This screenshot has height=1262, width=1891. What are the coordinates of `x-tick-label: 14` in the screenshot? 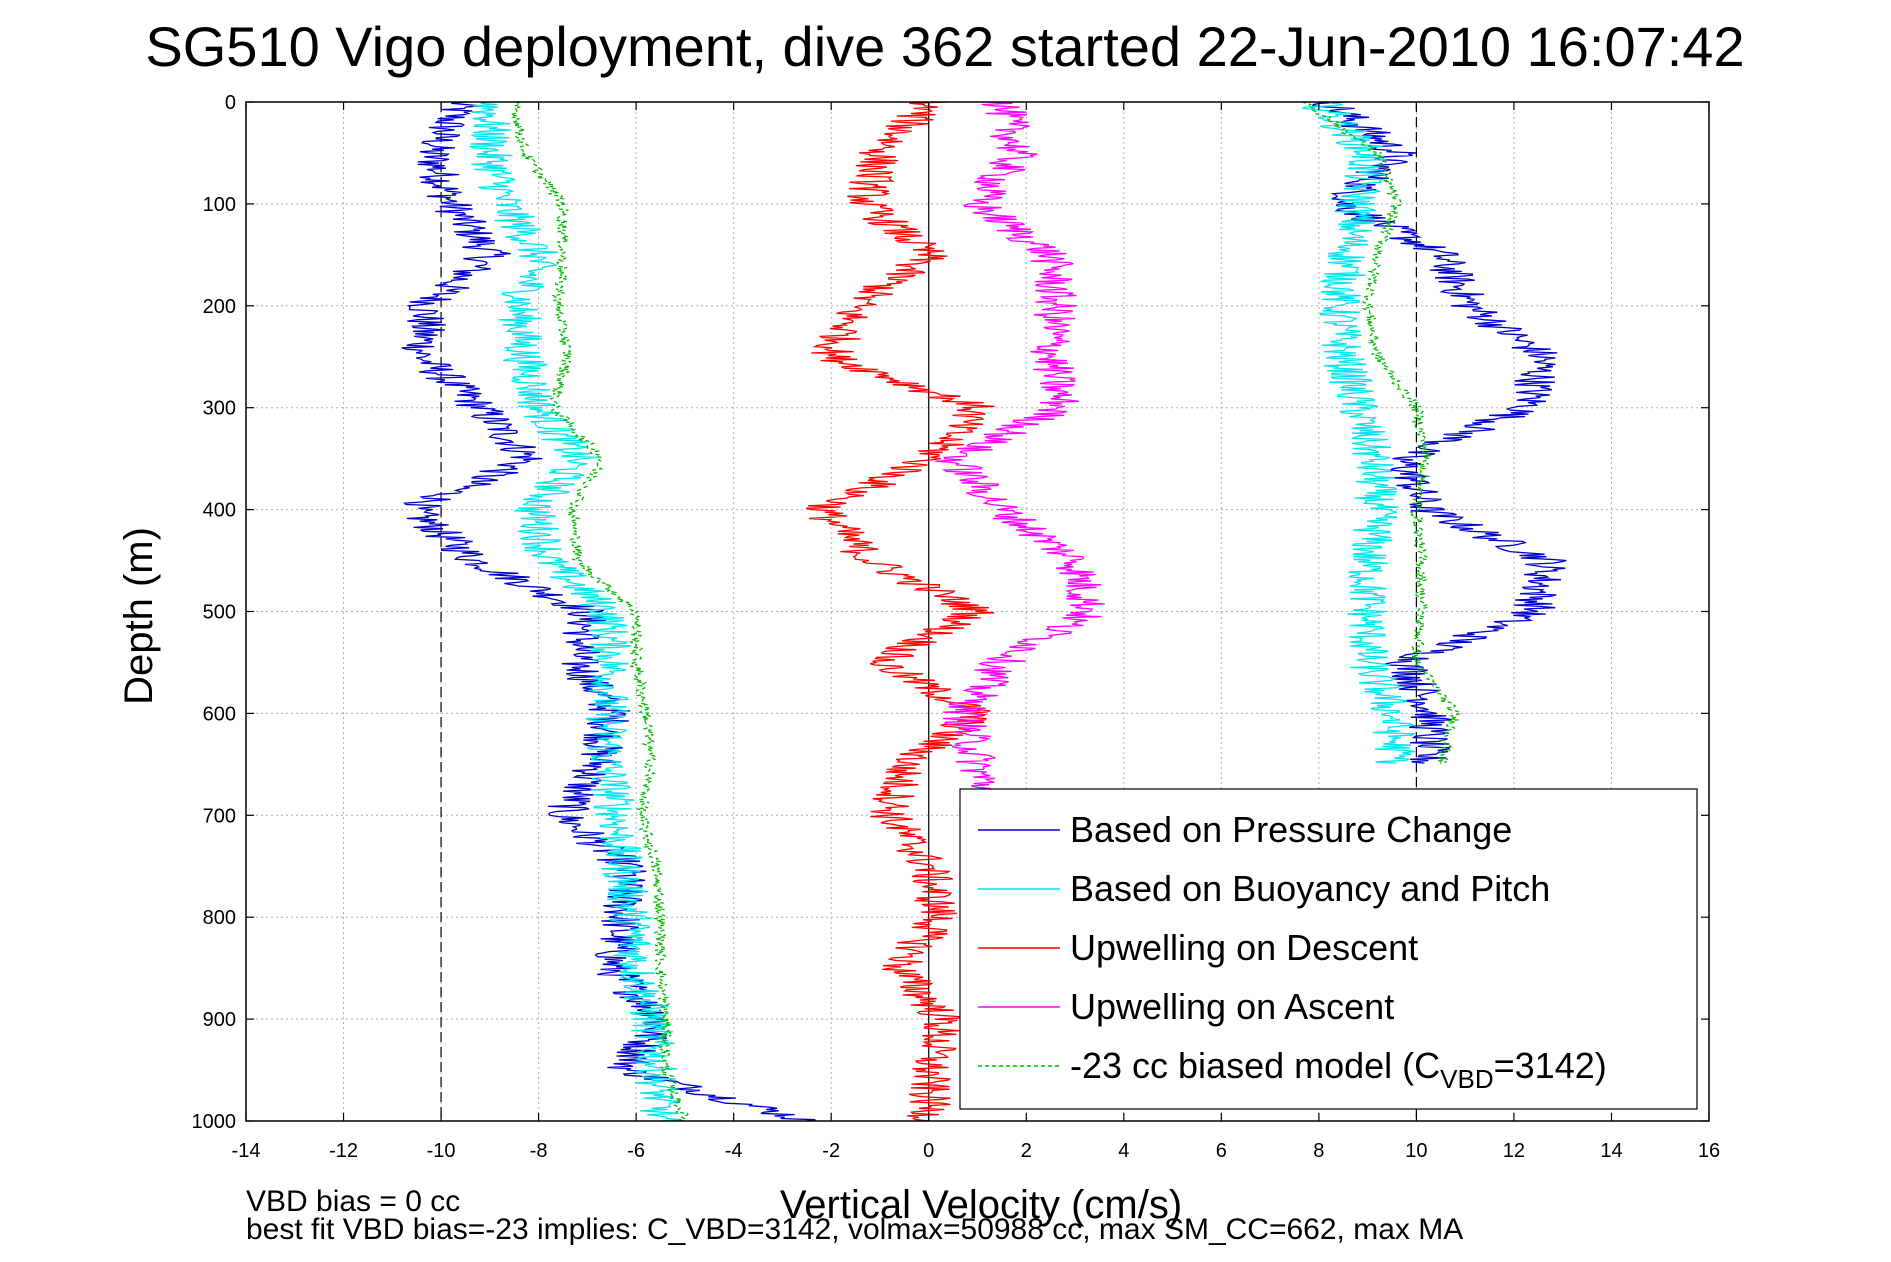 It's located at (1611, 1151).